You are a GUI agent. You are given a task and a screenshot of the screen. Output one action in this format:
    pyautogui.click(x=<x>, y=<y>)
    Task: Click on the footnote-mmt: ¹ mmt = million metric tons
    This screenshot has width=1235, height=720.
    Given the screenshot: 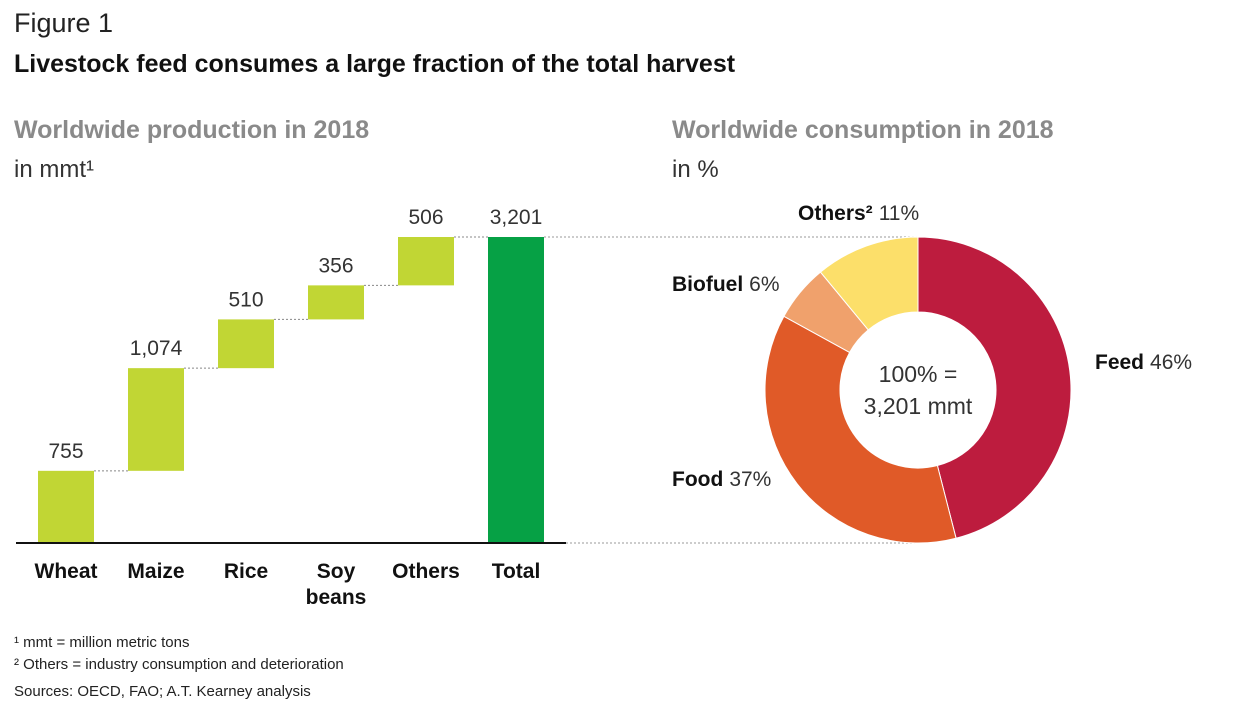 What is the action you would take?
    pyautogui.click(x=102, y=642)
    